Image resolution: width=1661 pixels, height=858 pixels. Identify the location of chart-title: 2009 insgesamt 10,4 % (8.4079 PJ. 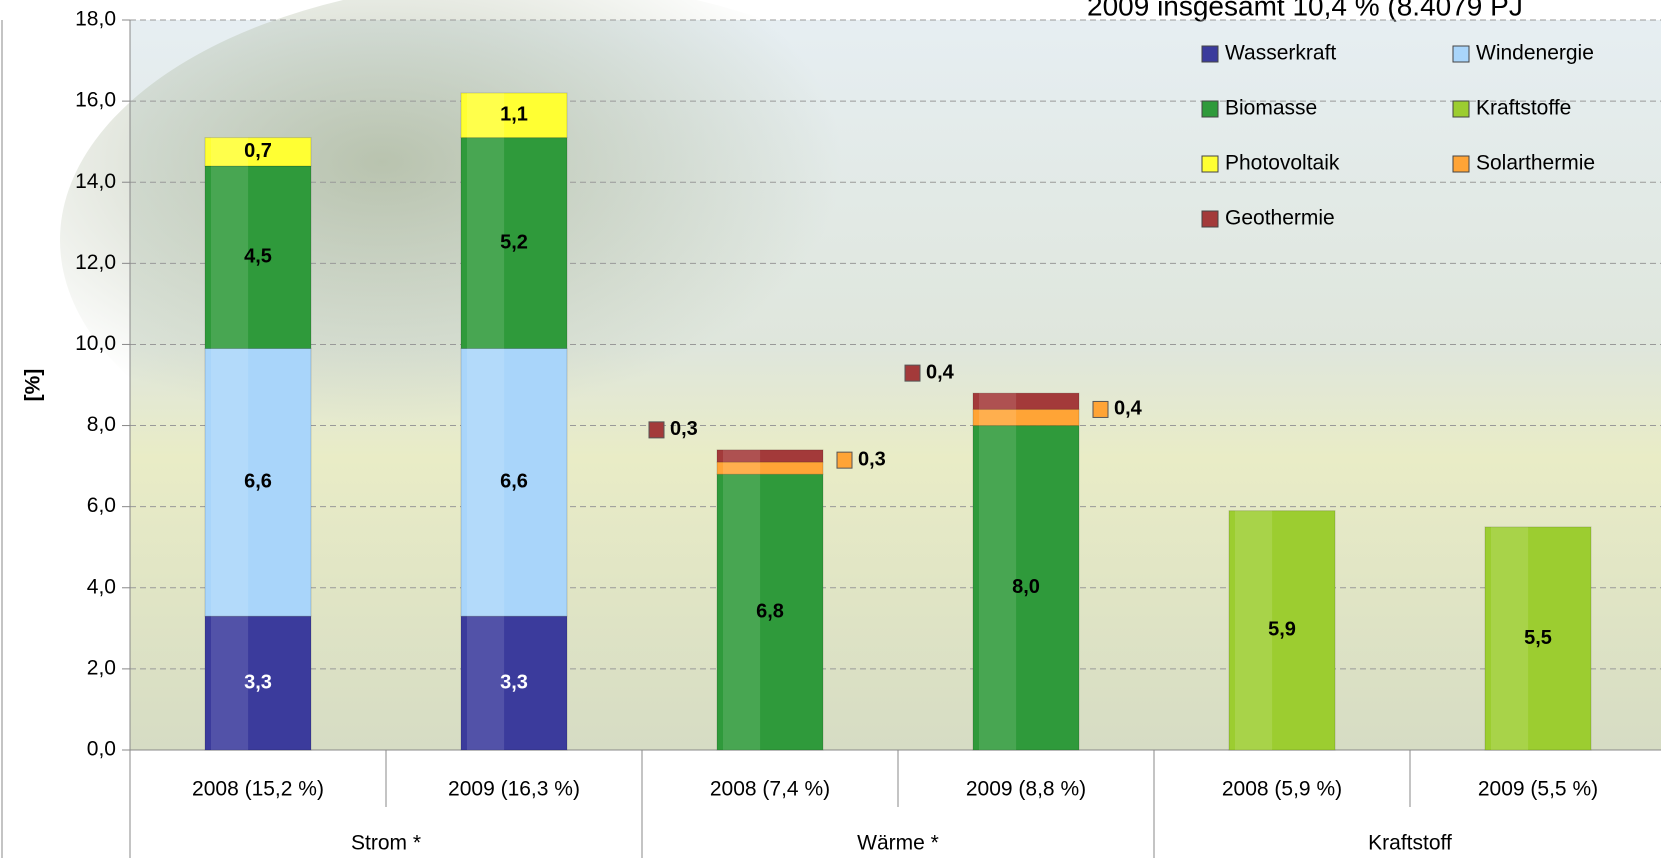
(1305, 10).